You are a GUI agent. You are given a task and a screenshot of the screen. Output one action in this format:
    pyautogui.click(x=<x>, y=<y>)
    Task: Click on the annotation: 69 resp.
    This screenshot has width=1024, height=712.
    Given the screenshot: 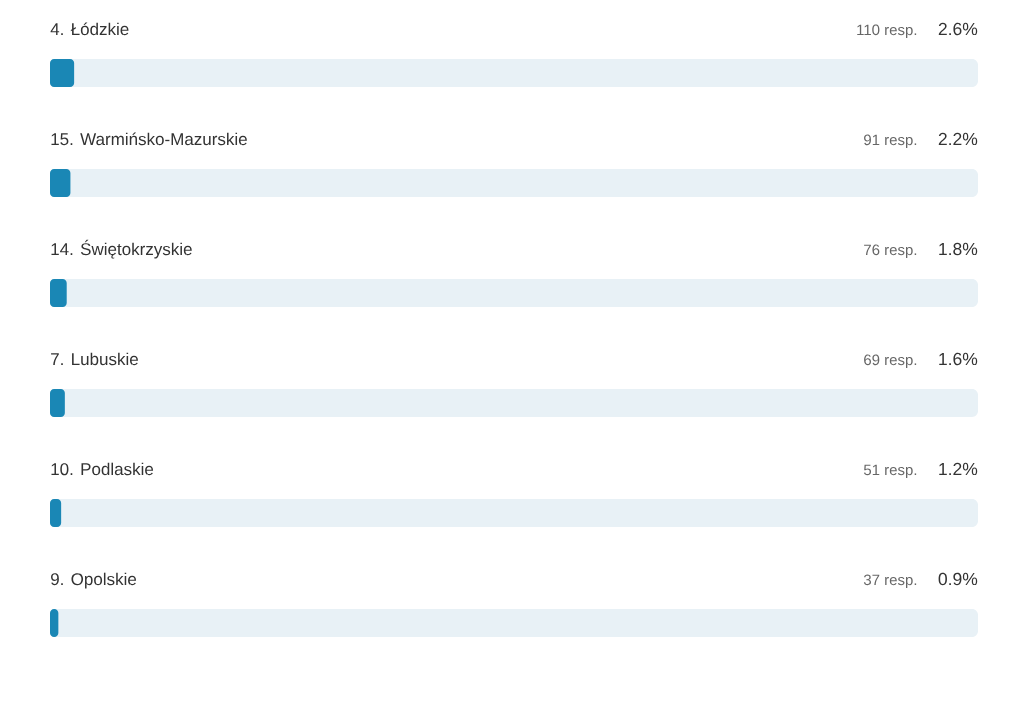 What is the action you would take?
    pyautogui.click(x=890, y=361)
    